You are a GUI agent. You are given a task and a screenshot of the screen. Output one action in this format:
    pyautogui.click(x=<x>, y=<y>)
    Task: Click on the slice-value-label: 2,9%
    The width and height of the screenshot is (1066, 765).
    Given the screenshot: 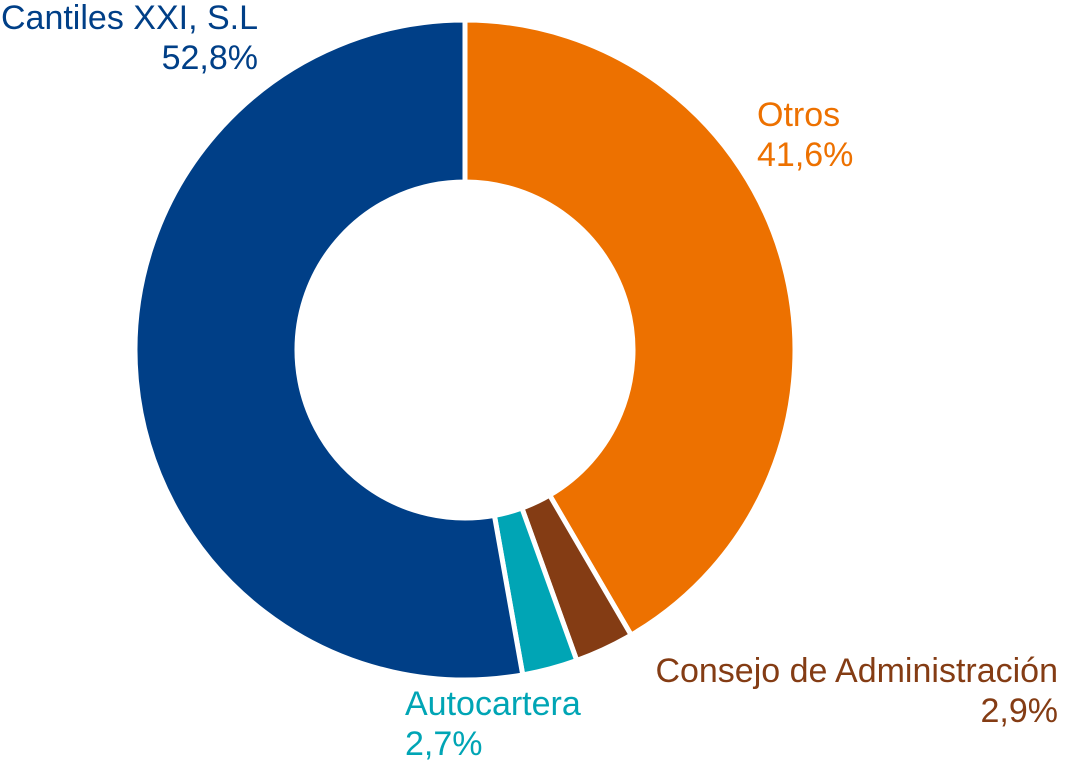 What is the action you would take?
    pyautogui.click(x=1020, y=711)
    